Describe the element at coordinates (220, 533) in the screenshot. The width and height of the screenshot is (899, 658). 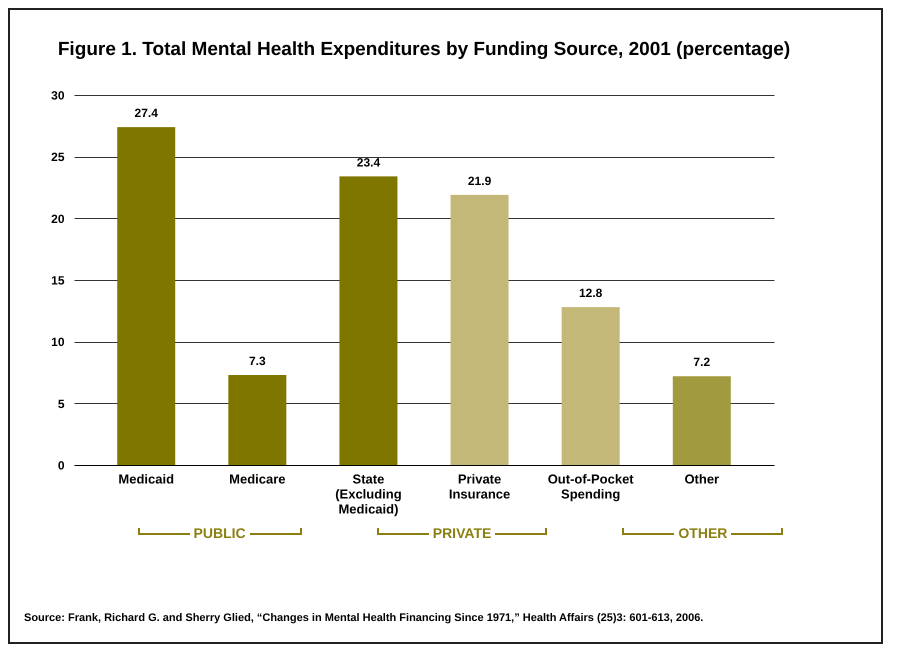
I see `text: PUBLIC` at that location.